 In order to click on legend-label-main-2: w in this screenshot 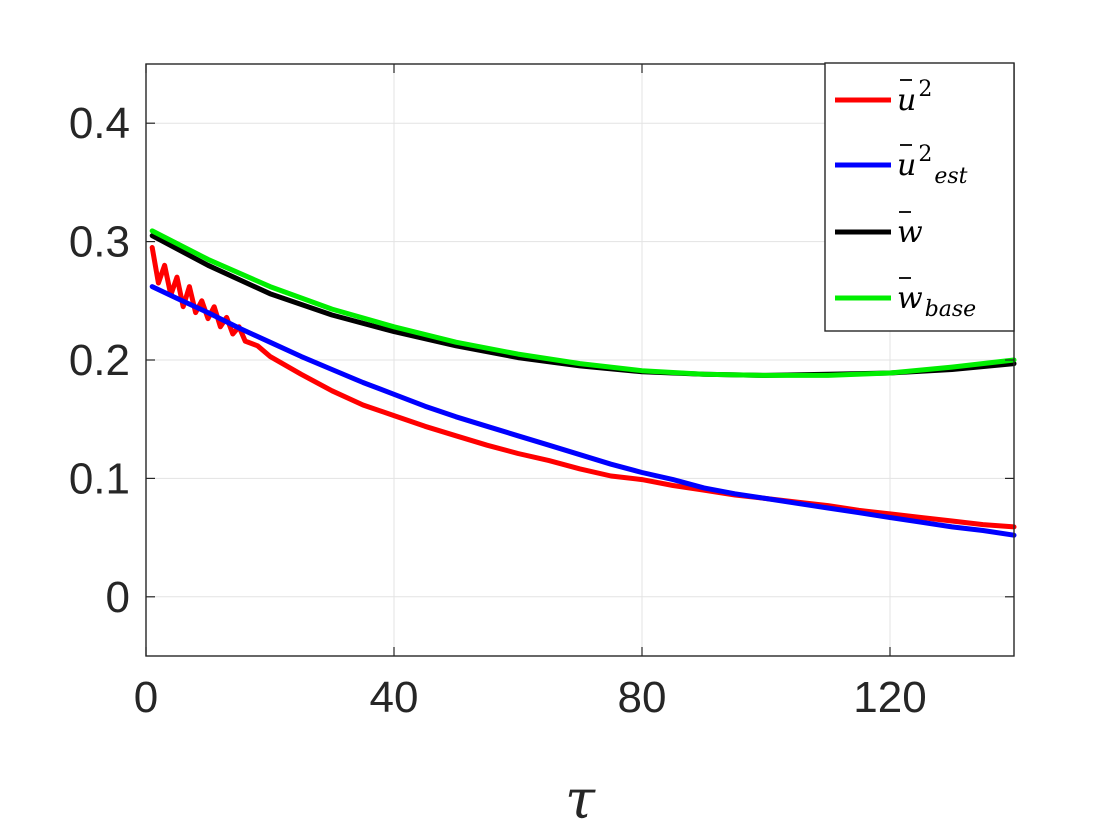, I will do `click(910, 232)`.